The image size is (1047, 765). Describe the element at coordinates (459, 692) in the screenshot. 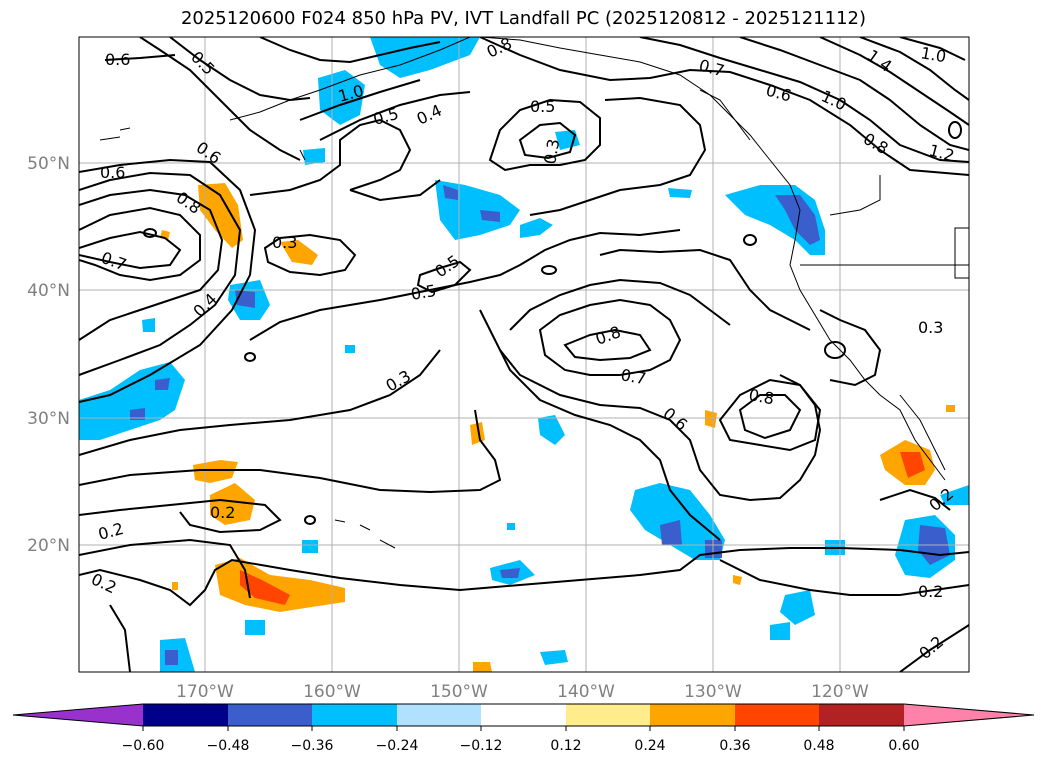

I see `lon-label: 150°W` at that location.